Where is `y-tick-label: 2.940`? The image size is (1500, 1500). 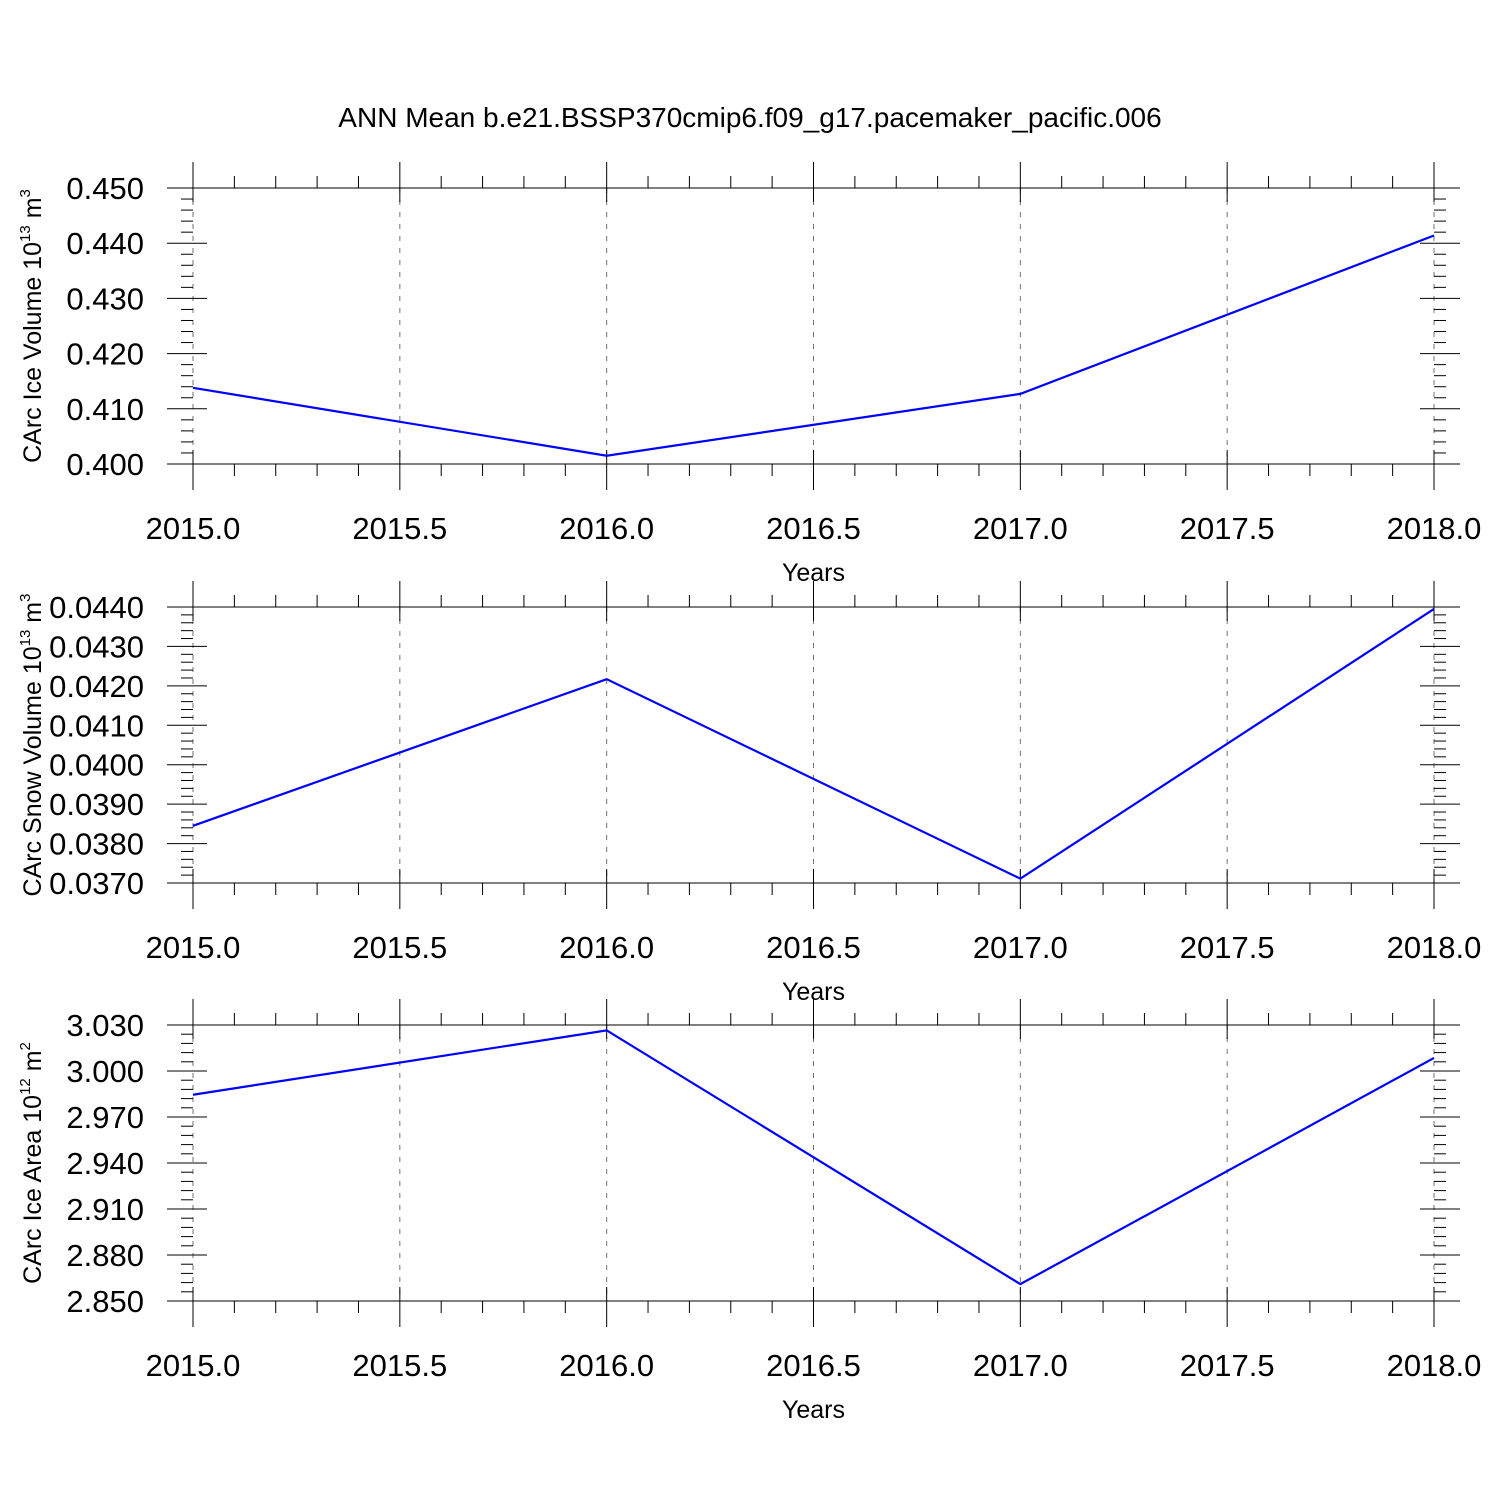 y-tick-label: 2.940 is located at coordinates (105, 1163).